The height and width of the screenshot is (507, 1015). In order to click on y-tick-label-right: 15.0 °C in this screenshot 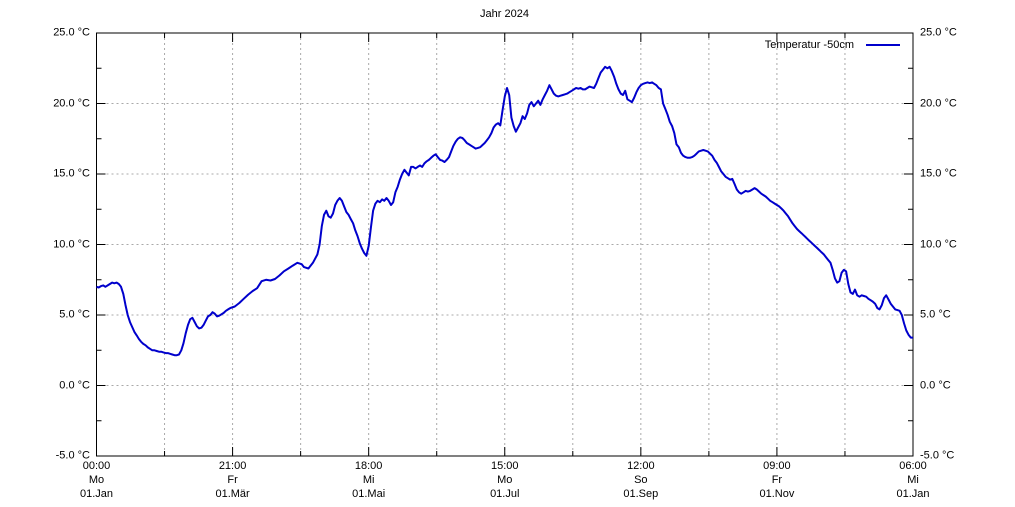, I will do `click(938, 173)`.